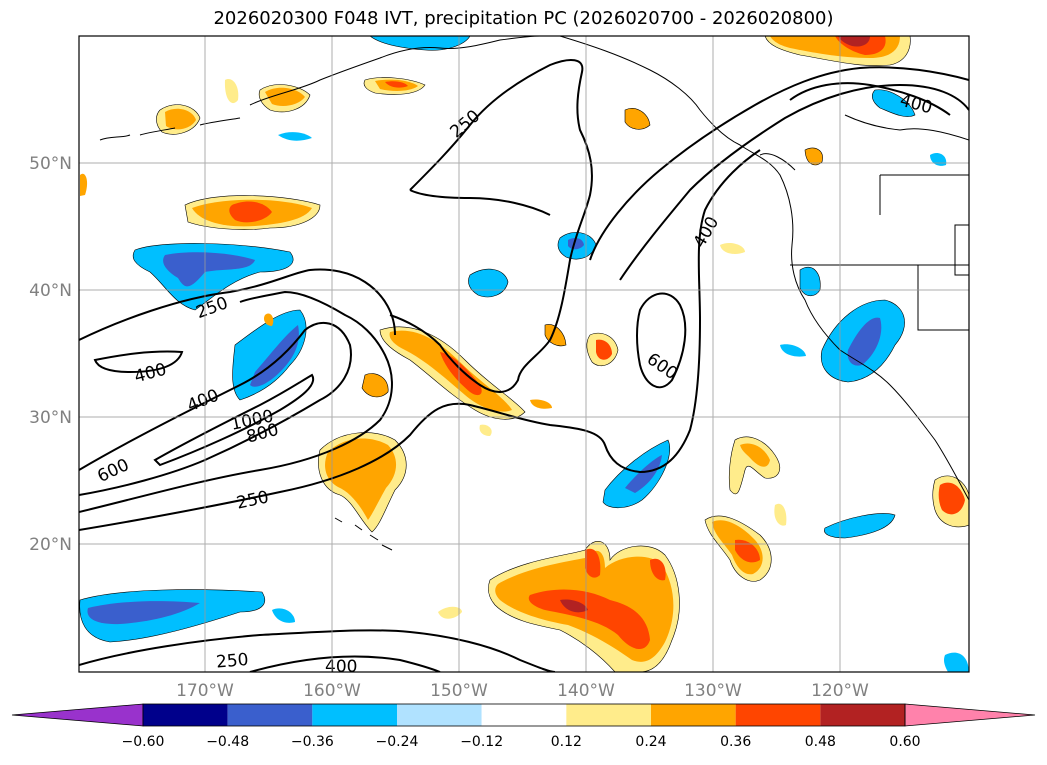 This screenshot has width=1047, height=765. I want to click on colorbar-tick-label: 0.12, so click(566, 742).